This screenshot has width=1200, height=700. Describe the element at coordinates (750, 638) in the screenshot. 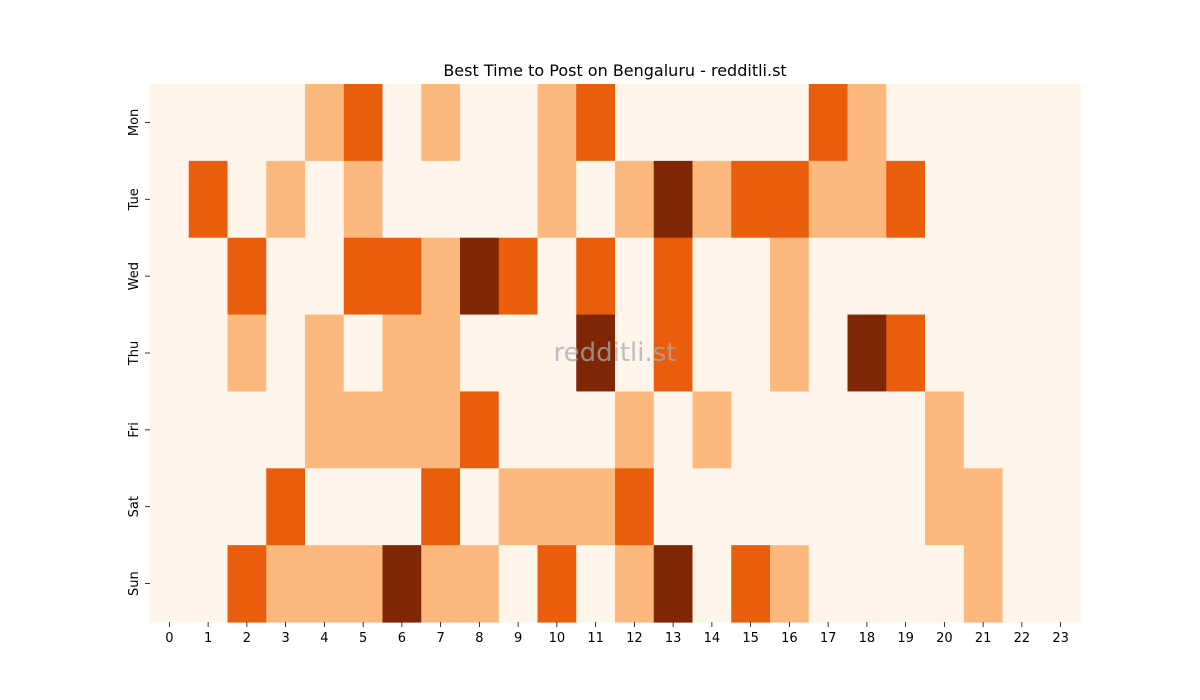

I see `x-tick-label: 15` at that location.